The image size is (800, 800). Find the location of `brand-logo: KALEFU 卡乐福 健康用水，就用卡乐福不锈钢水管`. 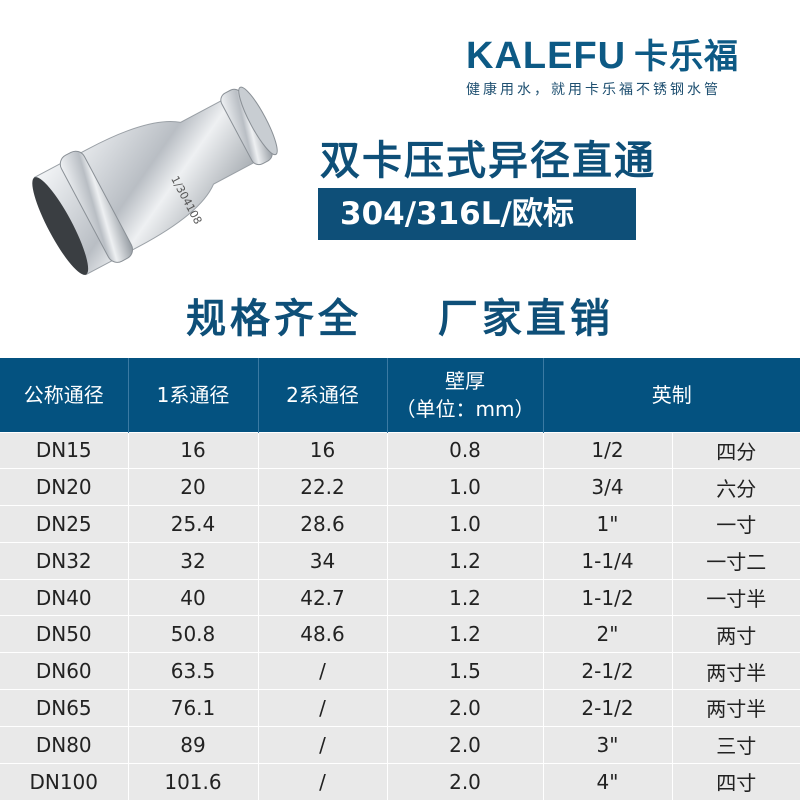

brand-logo: KALEFU 卡乐福 健康用水，就用卡乐福不锈钢水管 is located at coordinates (611, 67).